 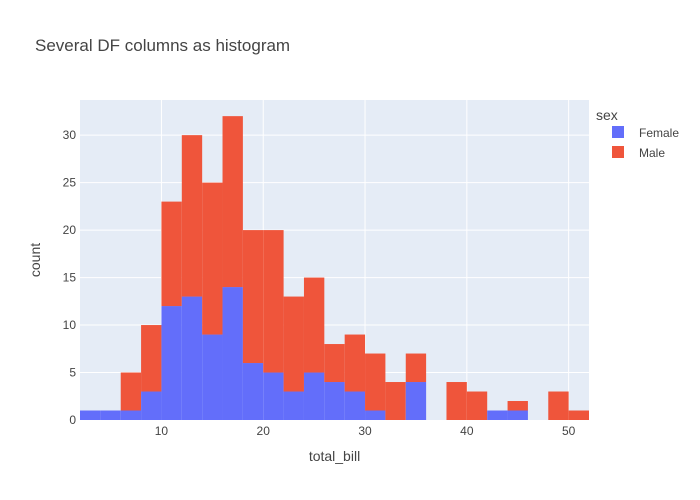 I want to click on x-tick-label: 30, so click(x=365, y=431).